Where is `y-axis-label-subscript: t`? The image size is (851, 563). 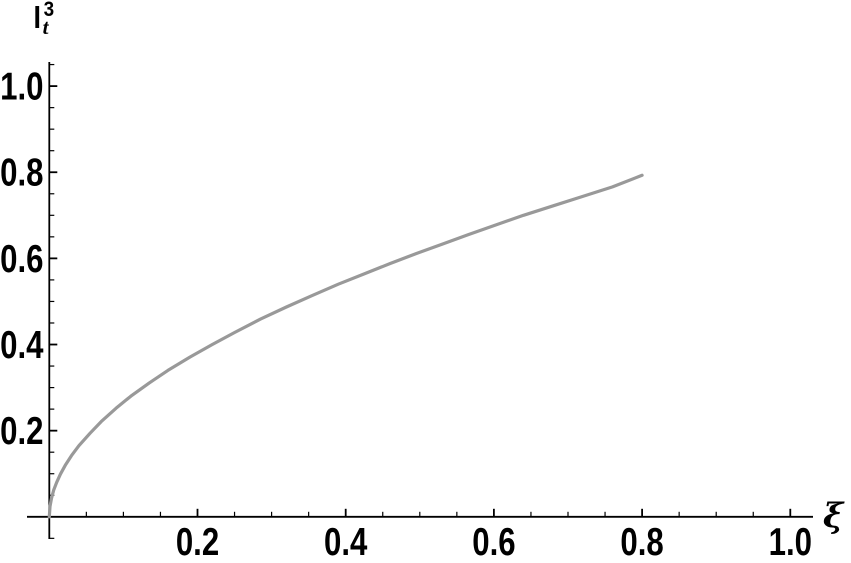
y-axis-label-subscript: t is located at coordinates (45, 27).